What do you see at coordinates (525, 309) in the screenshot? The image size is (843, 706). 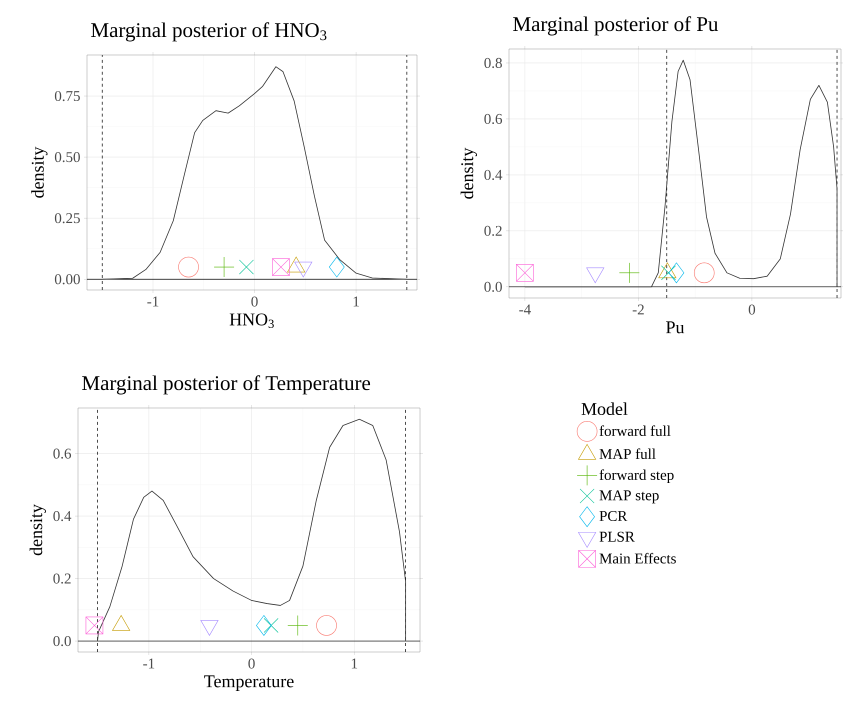 I see `x-tick-label: -4` at bounding box center [525, 309].